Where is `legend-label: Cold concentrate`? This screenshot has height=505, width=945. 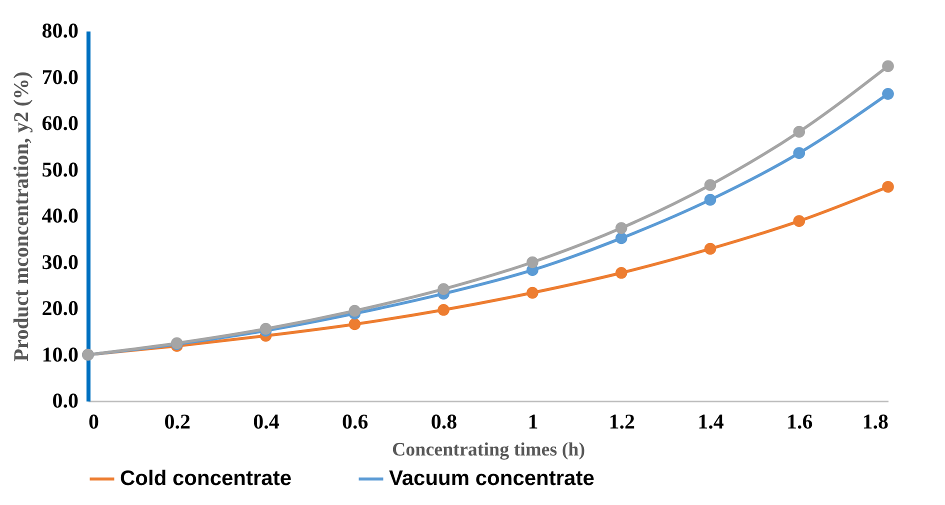
legend-label: Cold concentrate is located at coordinates (206, 478).